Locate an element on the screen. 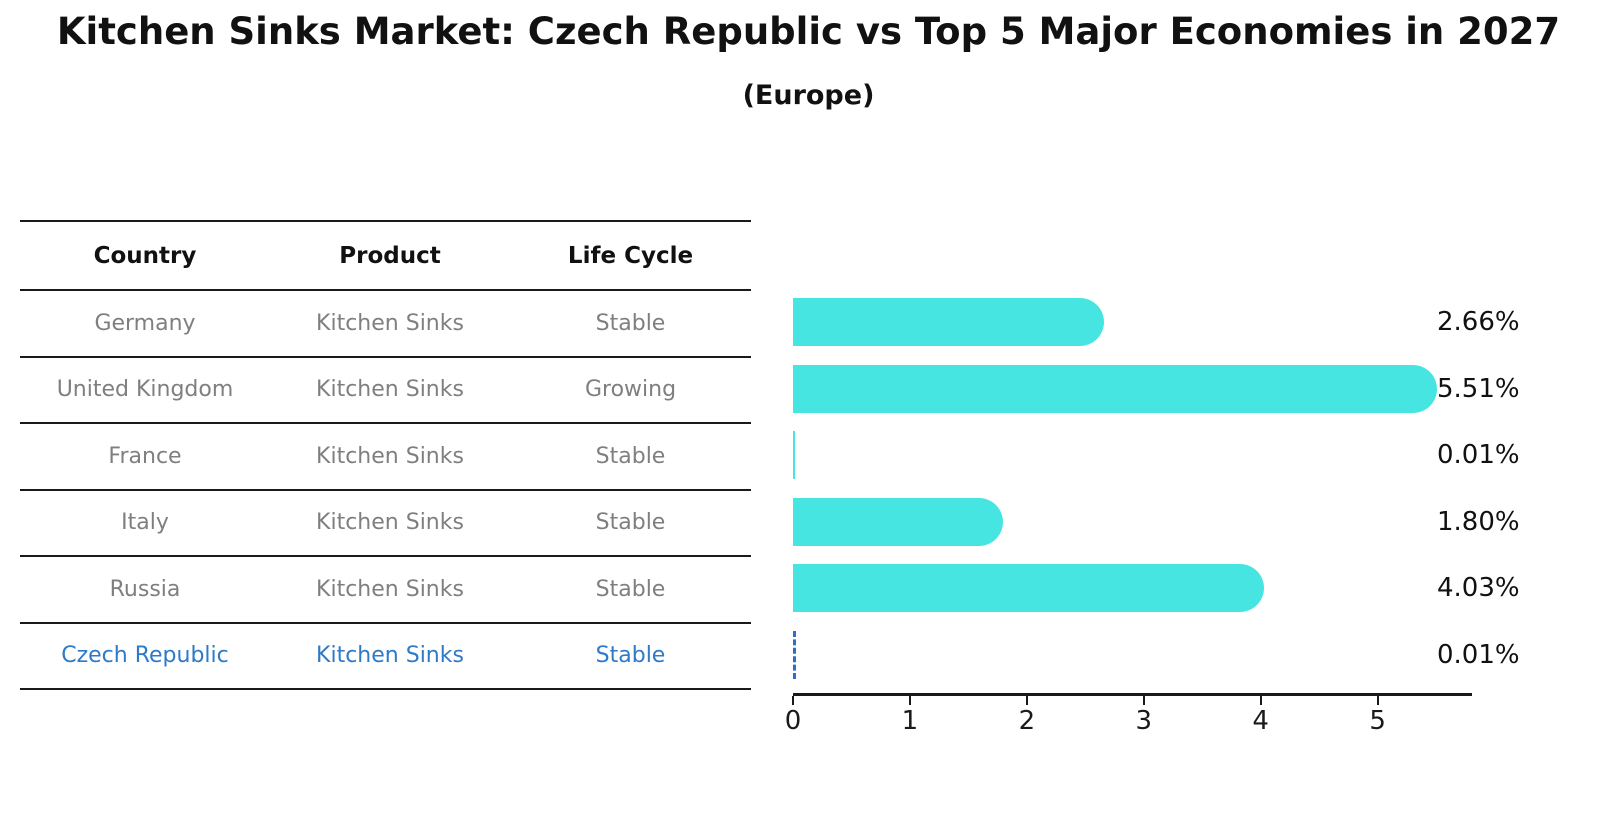  x-tick-label: 3 is located at coordinates (1144, 721).